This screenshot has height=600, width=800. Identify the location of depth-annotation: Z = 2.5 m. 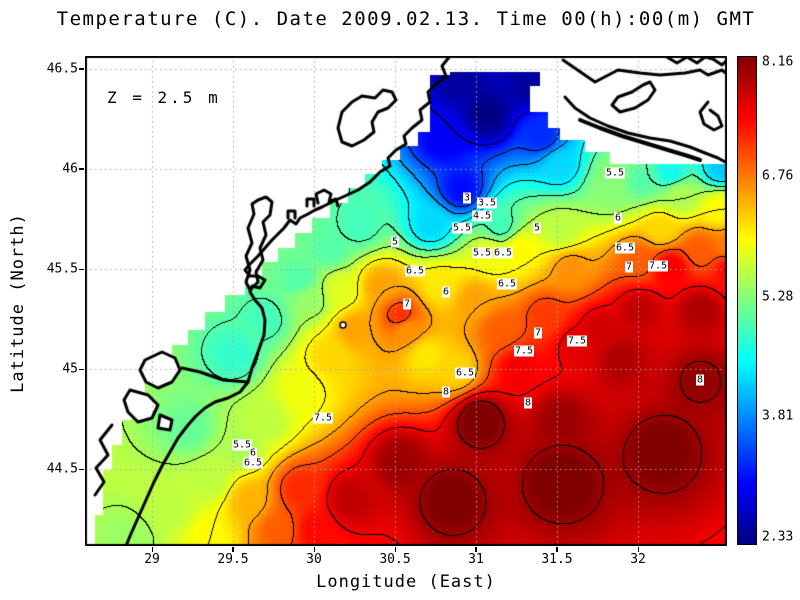
(164, 97).